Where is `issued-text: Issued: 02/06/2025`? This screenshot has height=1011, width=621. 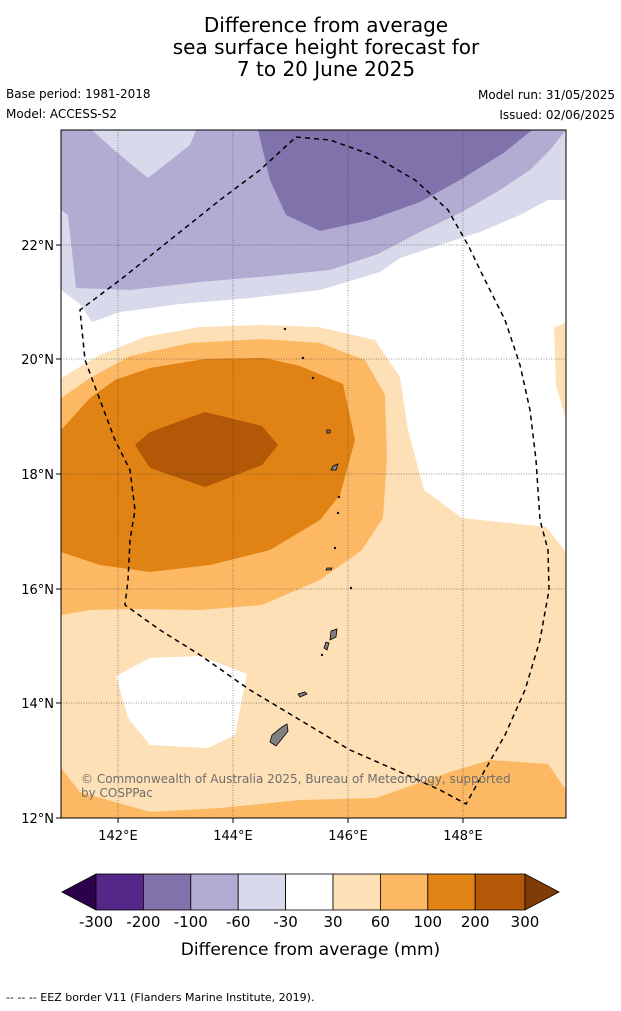
issued-text: Issued: 02/06/2025 is located at coordinates (557, 115).